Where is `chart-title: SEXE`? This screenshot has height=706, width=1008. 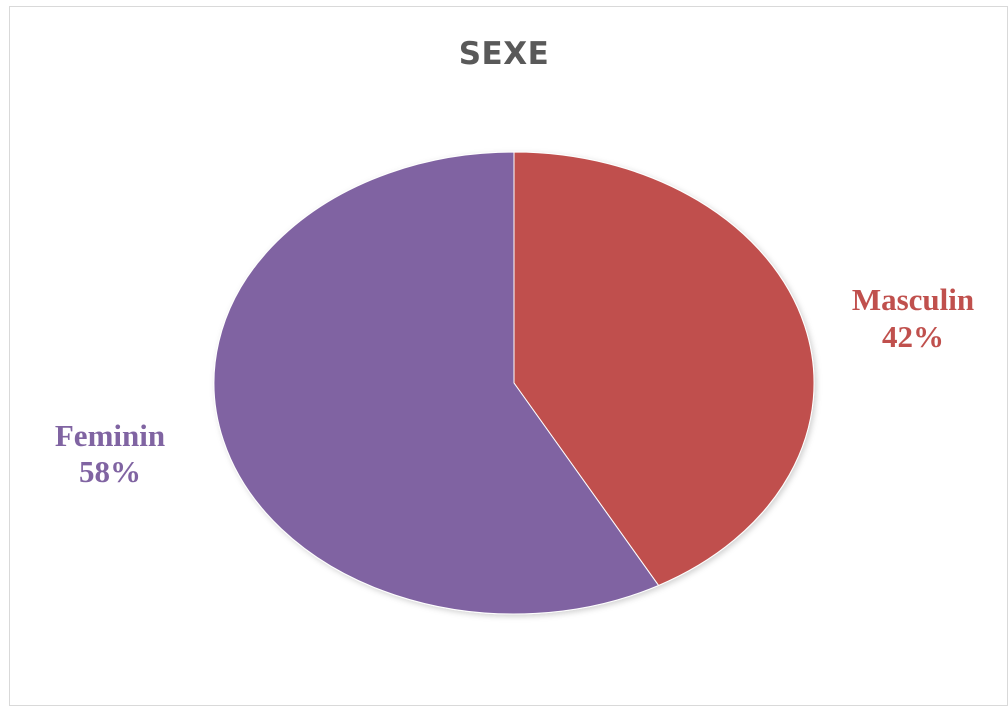 chart-title: SEXE is located at coordinates (504, 54).